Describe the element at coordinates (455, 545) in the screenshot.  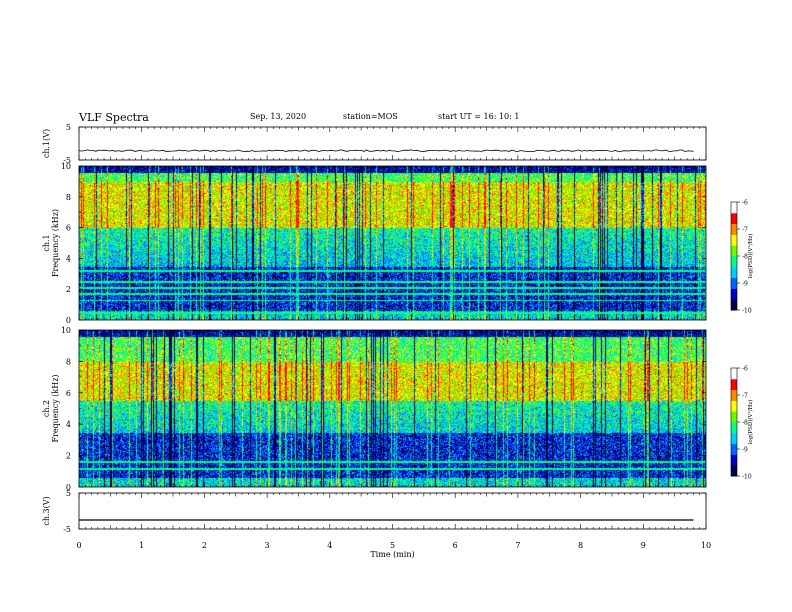
I see `x-tick-label: 6` at that location.